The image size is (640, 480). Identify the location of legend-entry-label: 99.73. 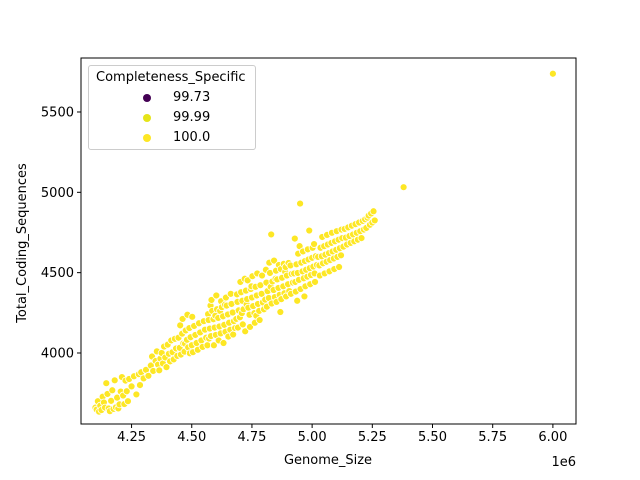
(192, 97).